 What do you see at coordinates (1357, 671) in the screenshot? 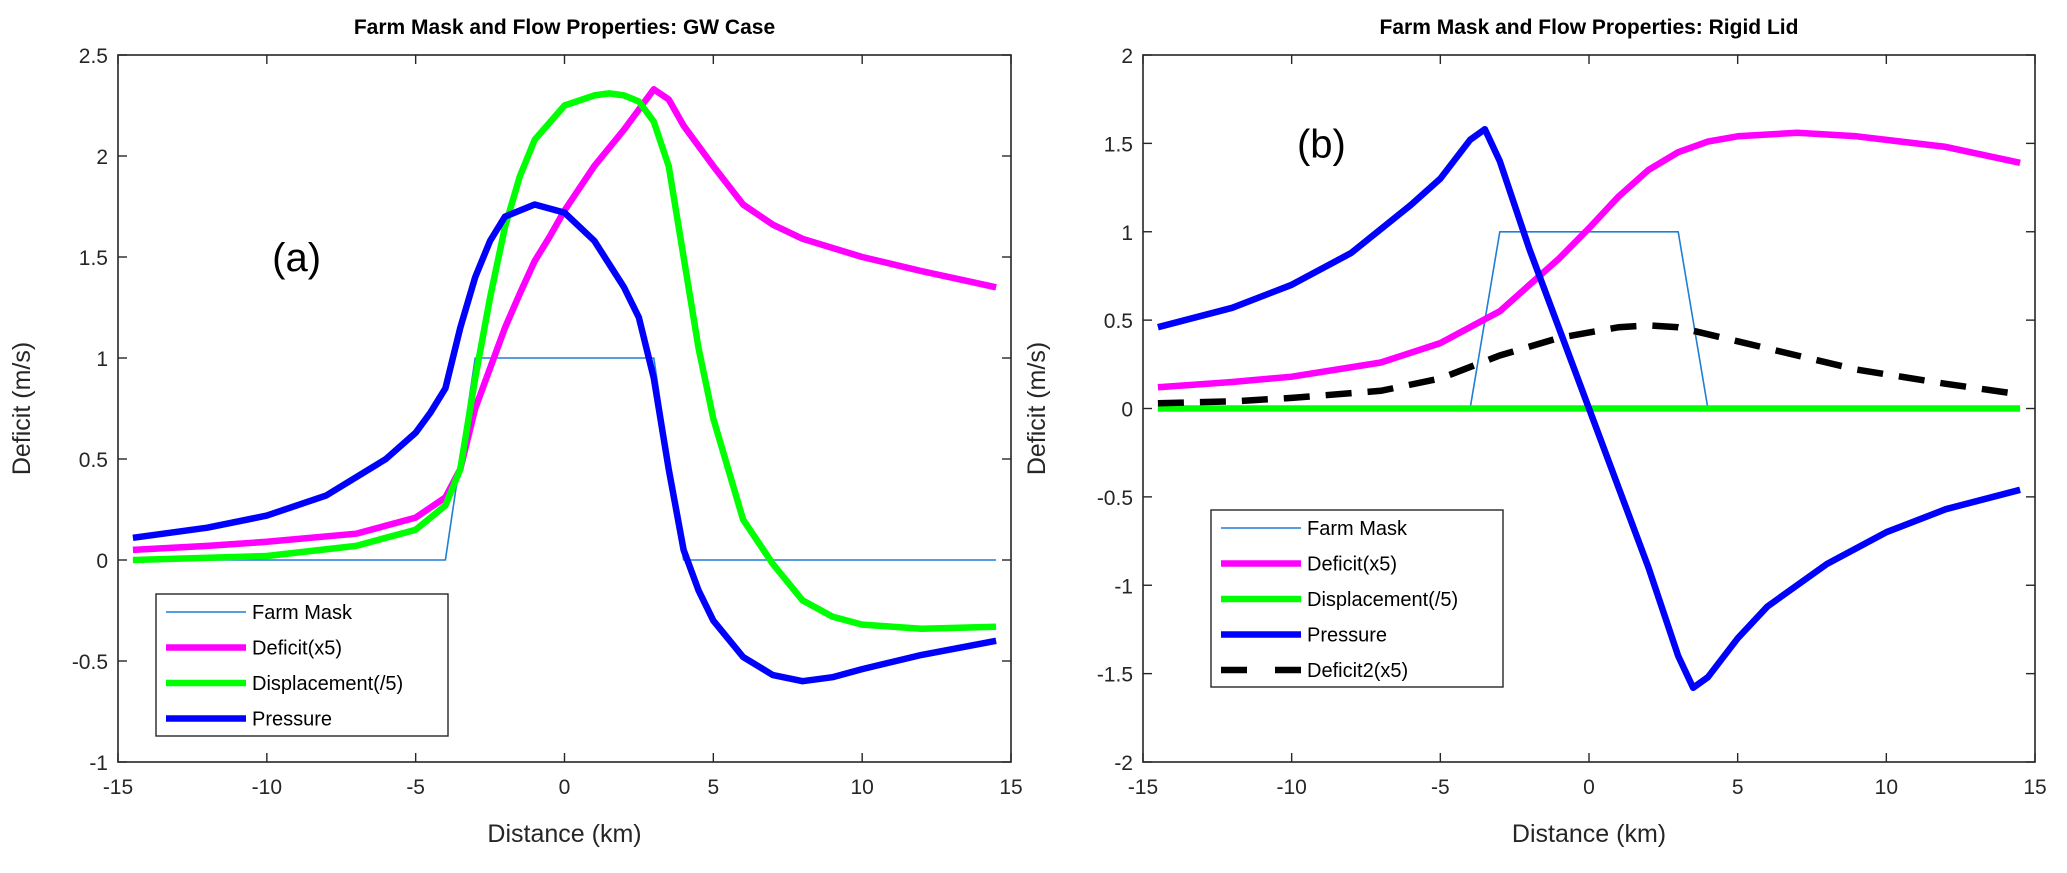
I see `legend-label: Deficit2(x5)` at bounding box center [1357, 671].